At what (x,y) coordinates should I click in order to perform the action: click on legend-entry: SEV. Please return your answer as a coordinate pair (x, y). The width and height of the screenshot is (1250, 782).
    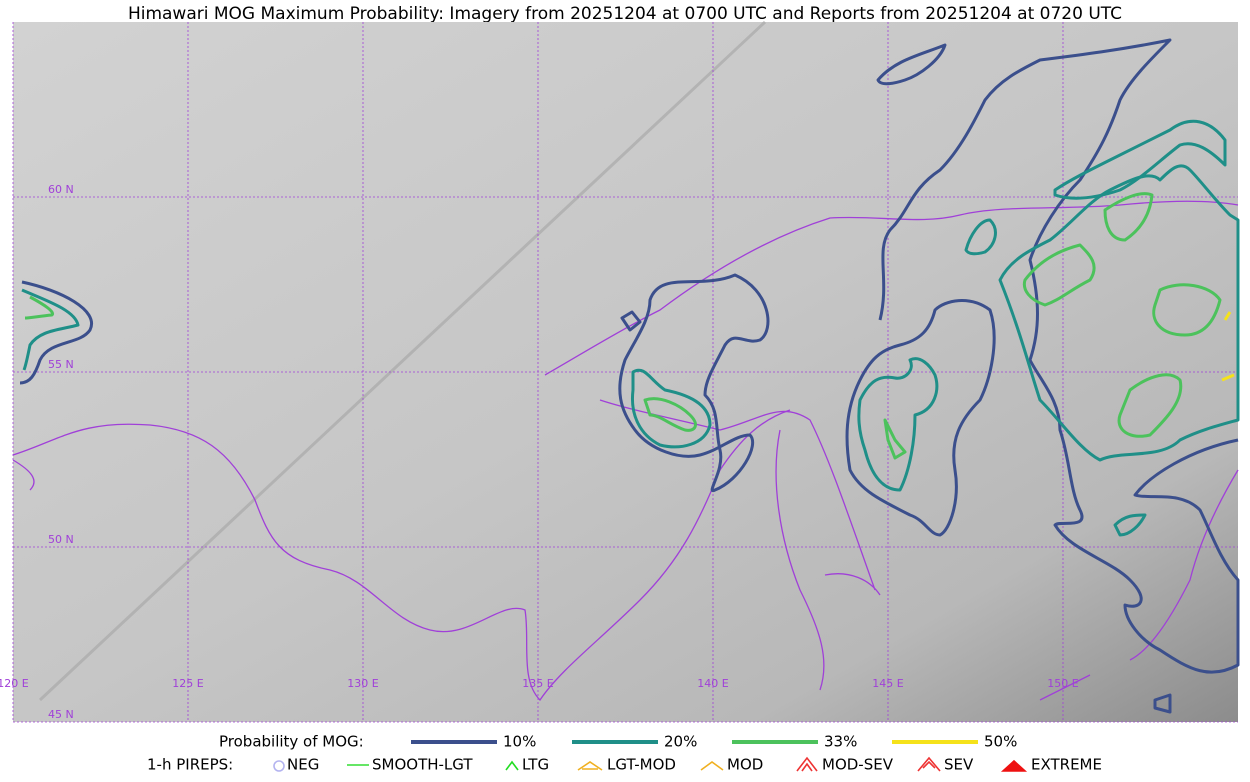
    Looking at the image, I should click on (959, 765).